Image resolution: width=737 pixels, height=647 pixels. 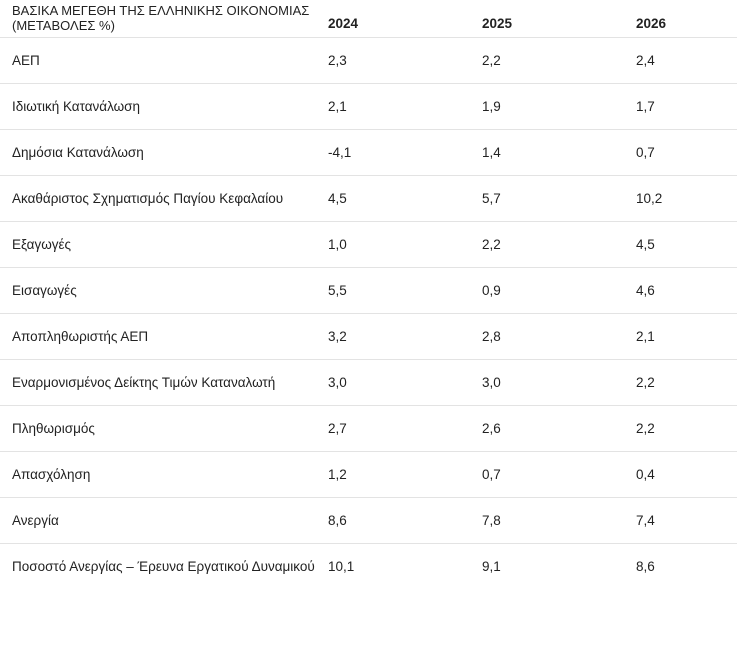 I want to click on cell-value: 7,8, so click(x=547, y=520).